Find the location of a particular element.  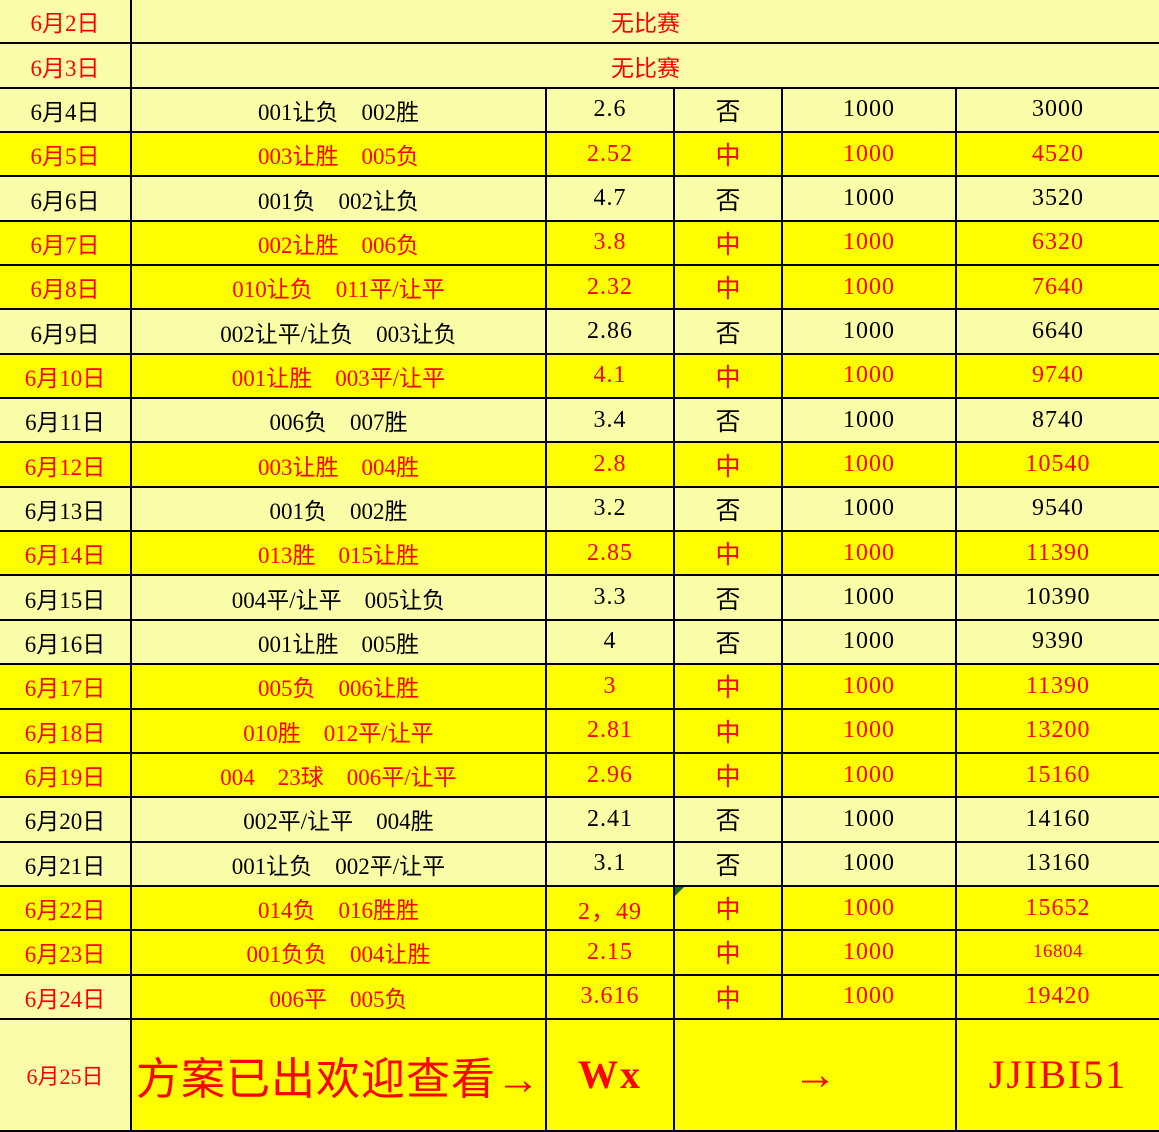

odds-cell: 2.96 is located at coordinates (611, 776).